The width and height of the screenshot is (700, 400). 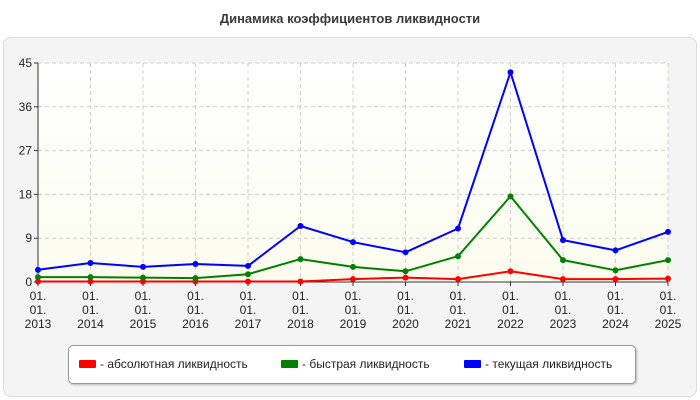 What do you see at coordinates (248, 310) in the screenshot?
I see `x-tick-label: 01. 01. 2017` at bounding box center [248, 310].